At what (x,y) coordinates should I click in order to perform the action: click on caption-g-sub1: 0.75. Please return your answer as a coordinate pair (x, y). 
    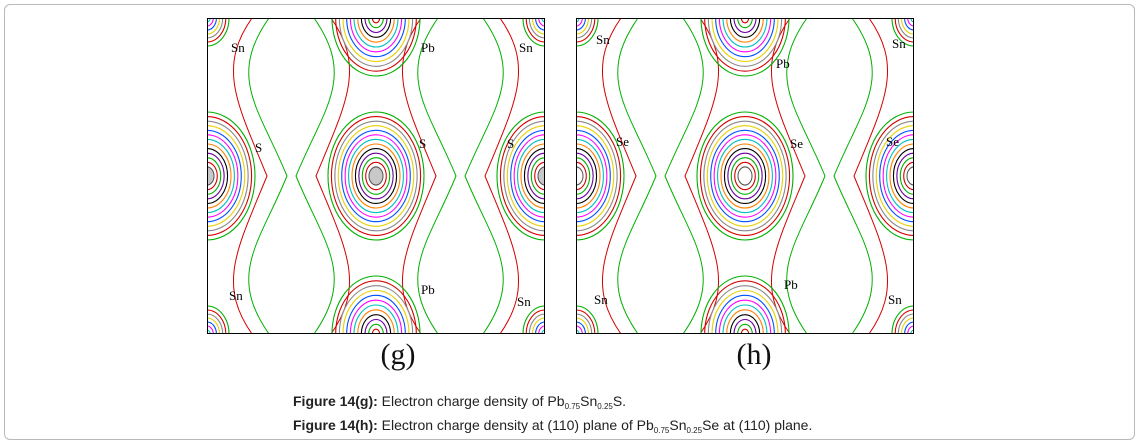
    Looking at the image, I should click on (572, 406).